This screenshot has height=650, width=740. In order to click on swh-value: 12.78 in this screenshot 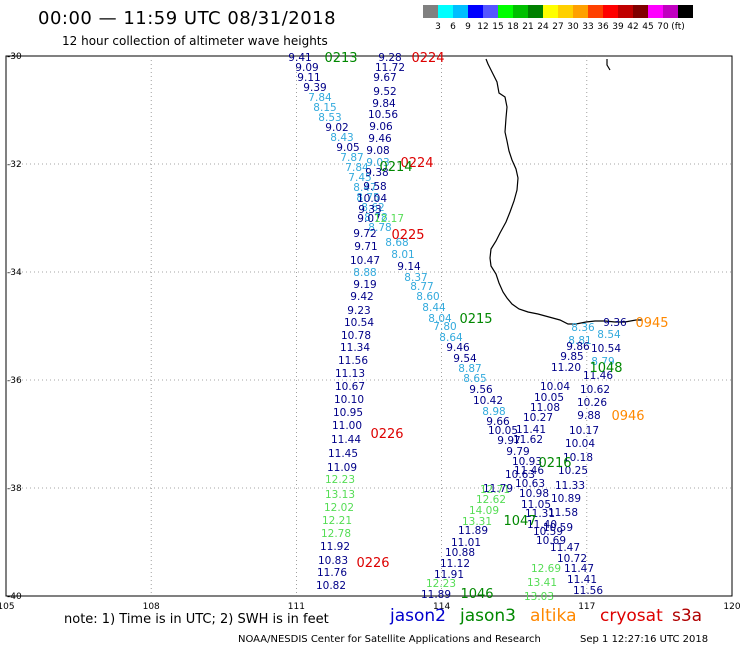, I will do `click(336, 534)`.